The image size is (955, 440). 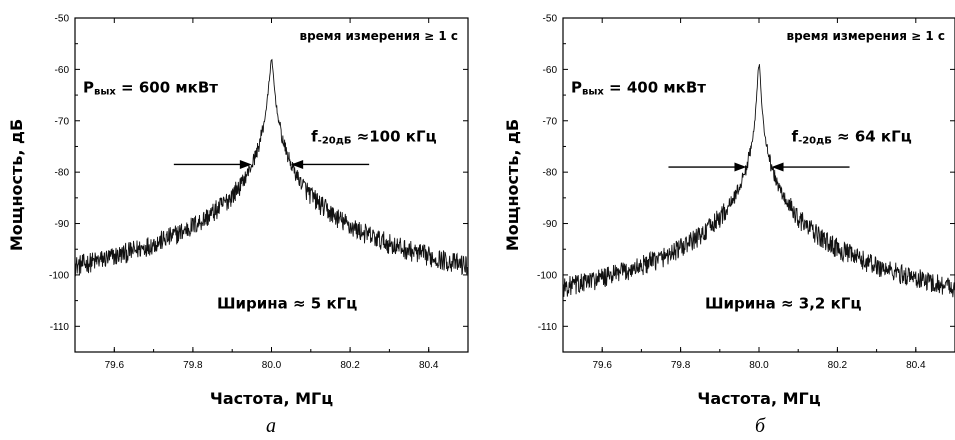 What do you see at coordinates (271, 426) in the screenshot?
I see `panel-label: а` at bounding box center [271, 426].